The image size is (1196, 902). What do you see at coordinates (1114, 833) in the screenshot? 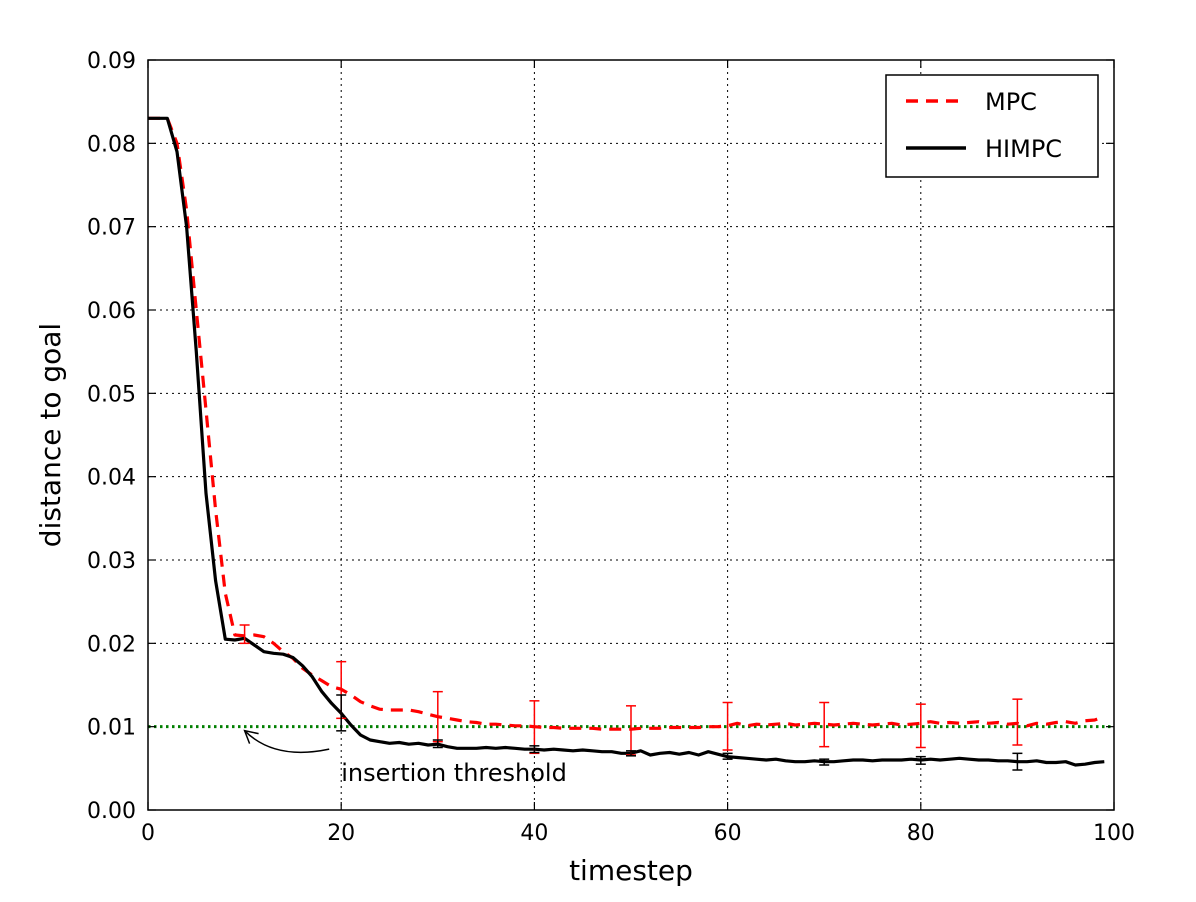
I see `x-tick-label: 100` at bounding box center [1114, 833].